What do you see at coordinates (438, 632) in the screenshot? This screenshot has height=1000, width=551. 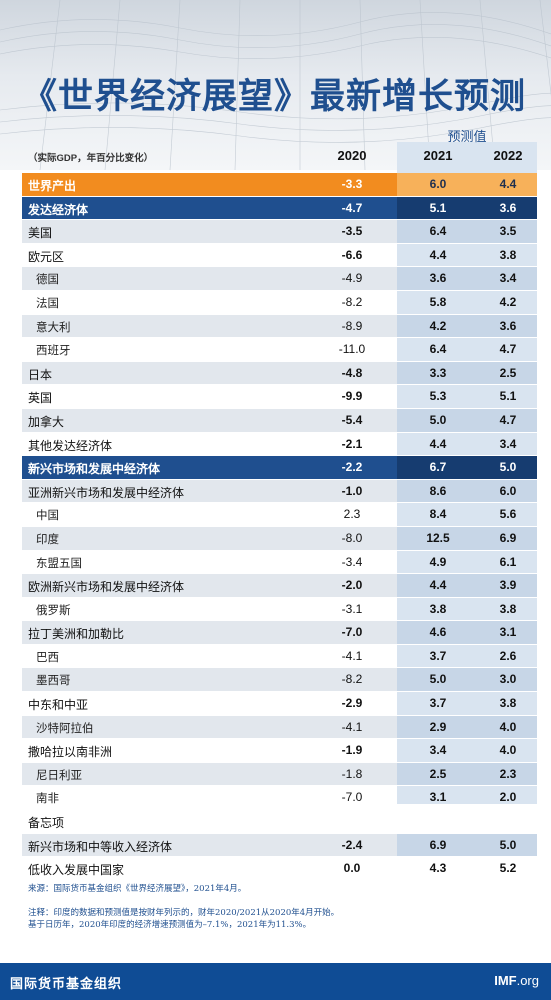 I see `cell-2021: 4.6` at bounding box center [438, 632].